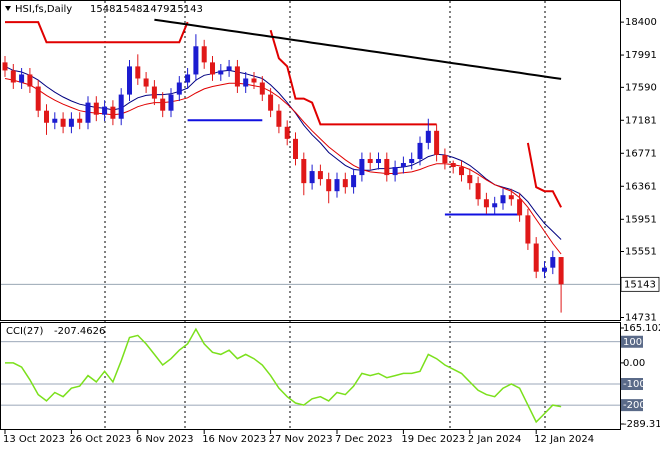 The height and width of the screenshot is (450, 660). What do you see at coordinates (564, 439) in the screenshot?
I see `x-tick-label: 12 Jan 2024` at bounding box center [564, 439].